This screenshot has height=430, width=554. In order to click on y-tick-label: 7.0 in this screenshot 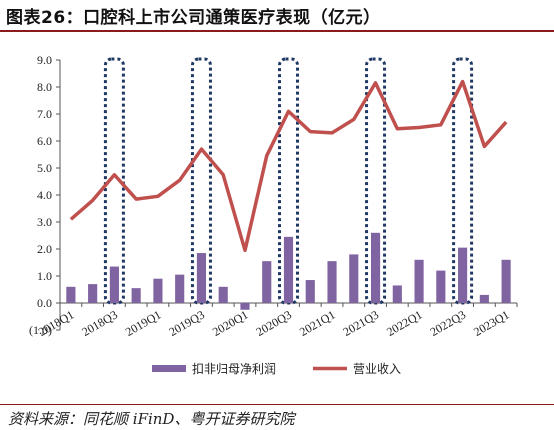, I will do `click(44, 114)`.